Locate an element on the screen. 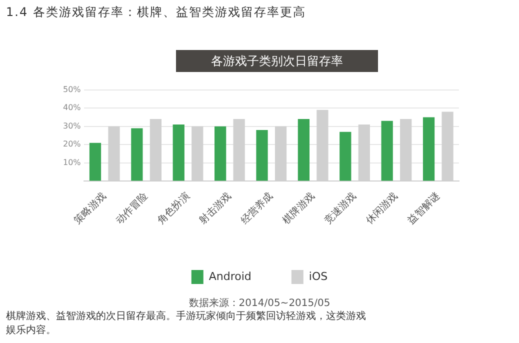  chart-subtitle: 1.4 各类游戏留存率：棋牌、益智类游戏留存率更高 is located at coordinates (156, 12).